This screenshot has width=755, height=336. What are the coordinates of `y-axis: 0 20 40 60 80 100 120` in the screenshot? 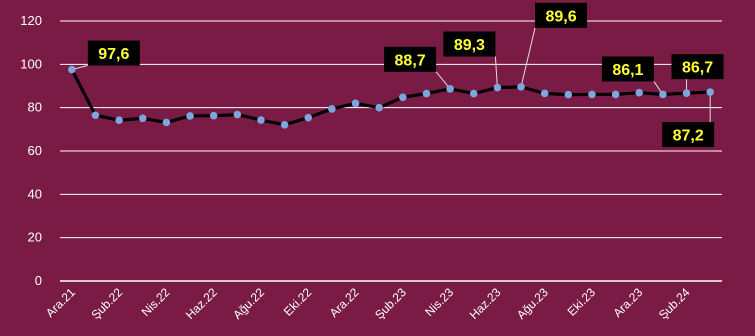 It's located at (31, 150).